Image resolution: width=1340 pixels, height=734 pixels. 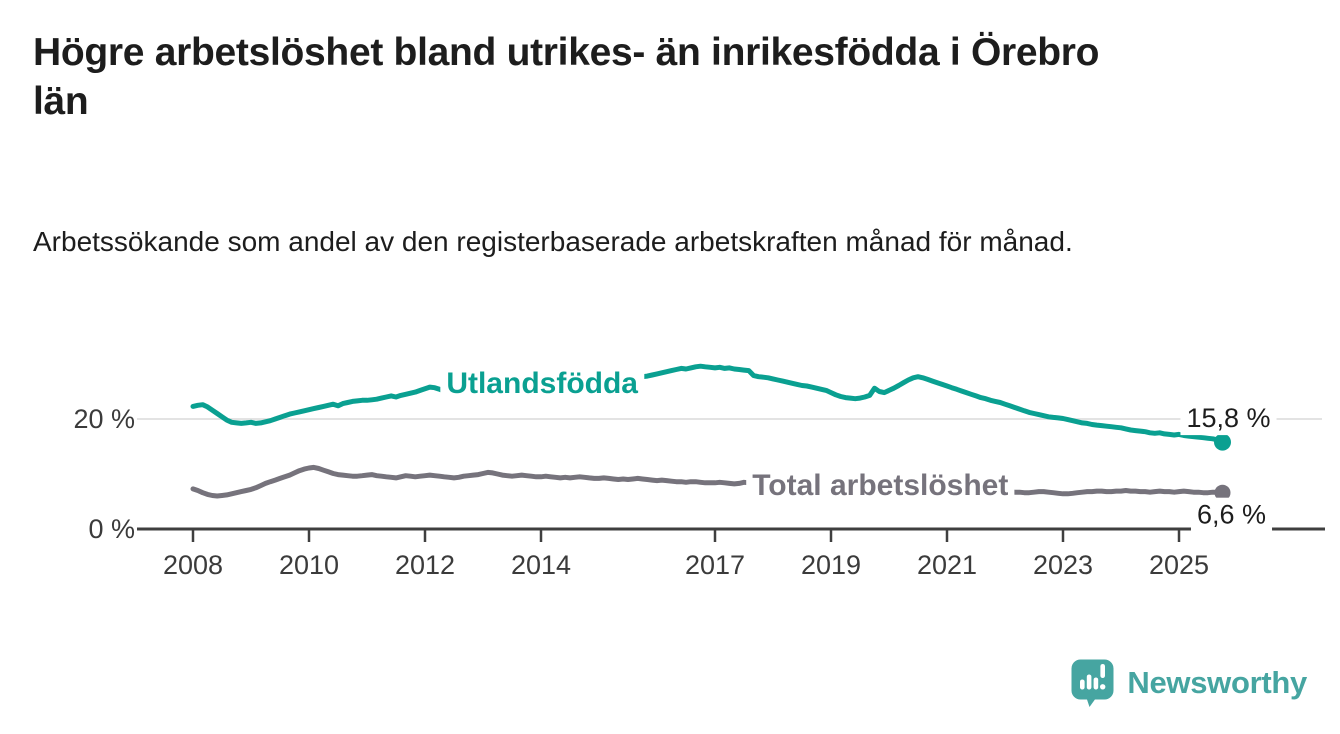 I want to click on newsworthy-logo-icon, so click(x=1092, y=683).